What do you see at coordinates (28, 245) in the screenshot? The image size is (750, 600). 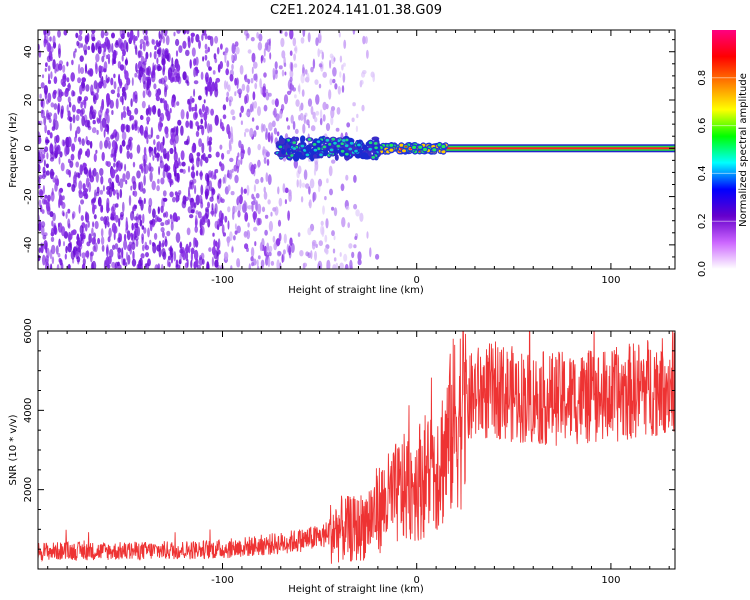 I see `y-tick-label: -40` at bounding box center [28, 245].